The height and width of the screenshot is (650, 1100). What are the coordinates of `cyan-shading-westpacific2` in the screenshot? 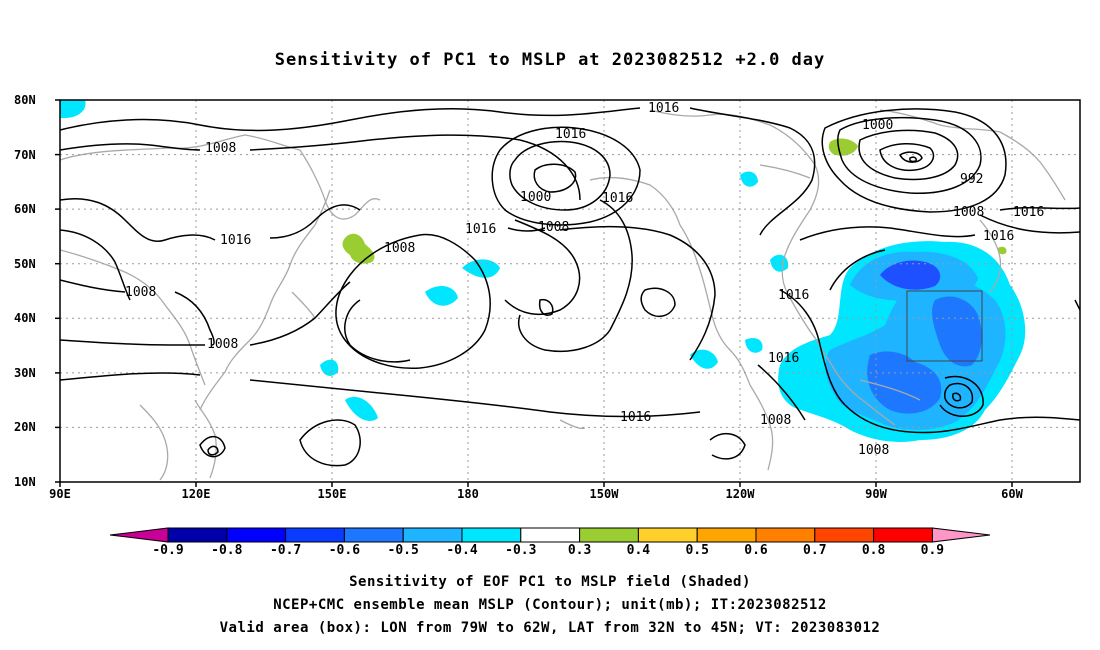 It's located at (361, 408).